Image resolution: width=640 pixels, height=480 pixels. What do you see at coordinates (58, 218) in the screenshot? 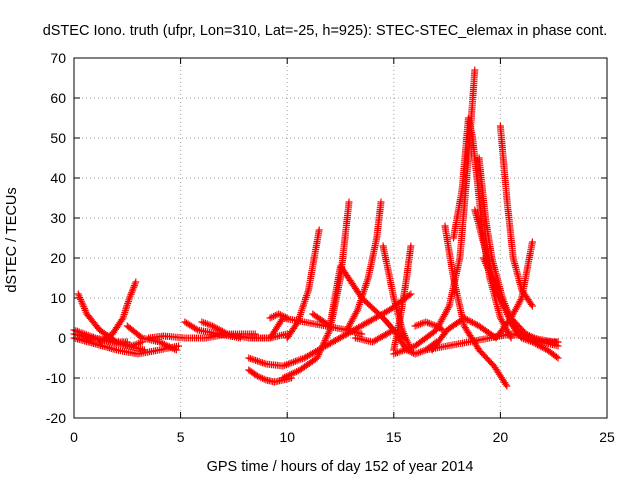
I see `y-tick-label: 30` at bounding box center [58, 218].